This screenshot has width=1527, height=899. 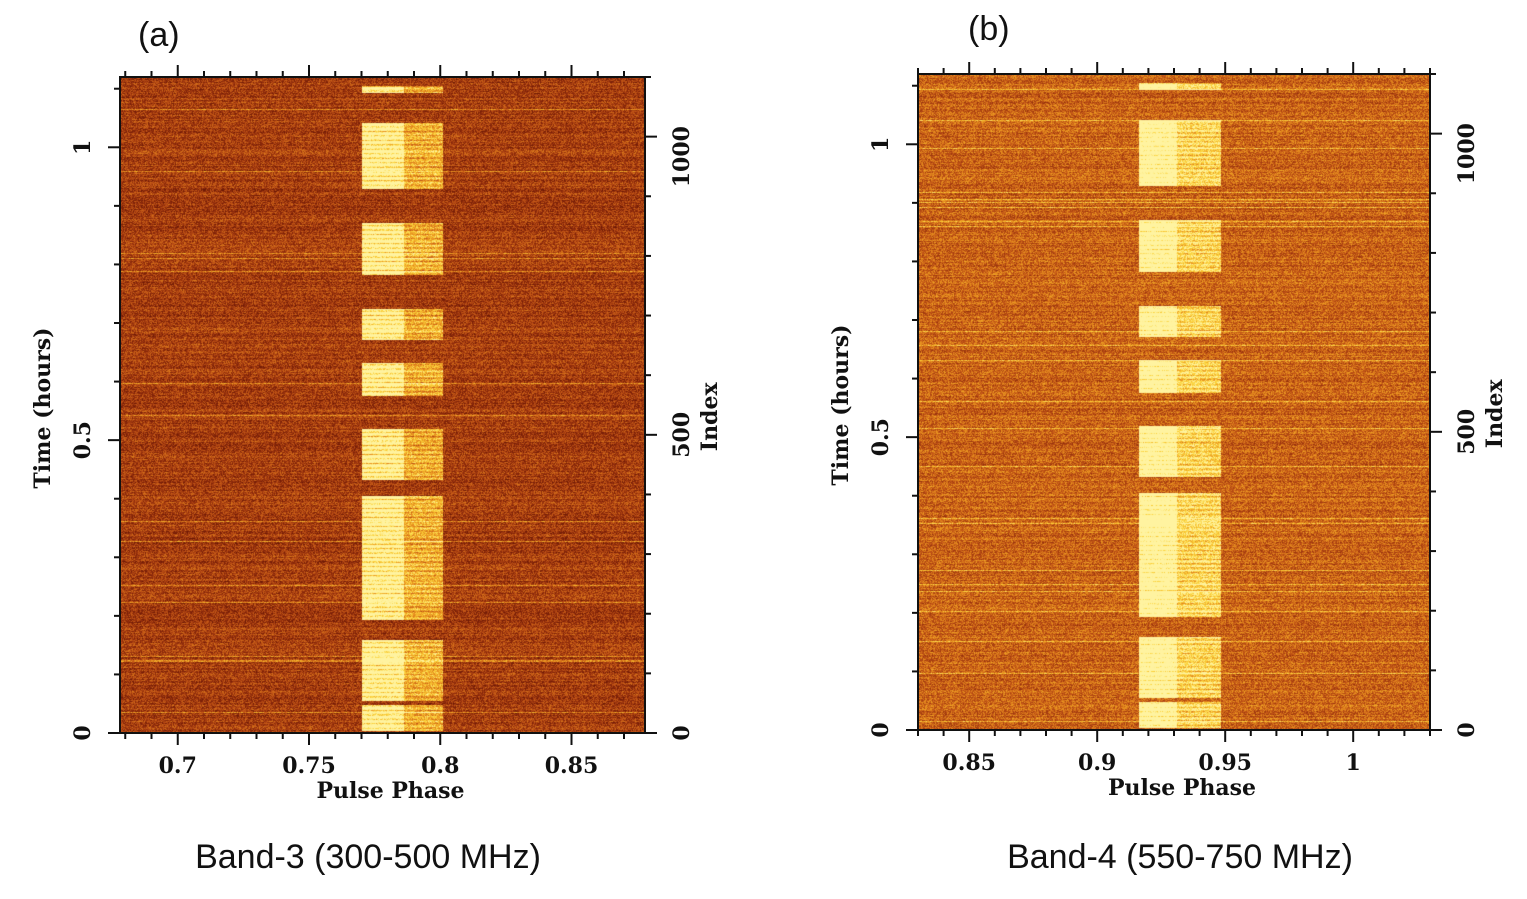 What do you see at coordinates (159, 35) in the screenshot?
I see `panel-label-a: (a)` at bounding box center [159, 35].